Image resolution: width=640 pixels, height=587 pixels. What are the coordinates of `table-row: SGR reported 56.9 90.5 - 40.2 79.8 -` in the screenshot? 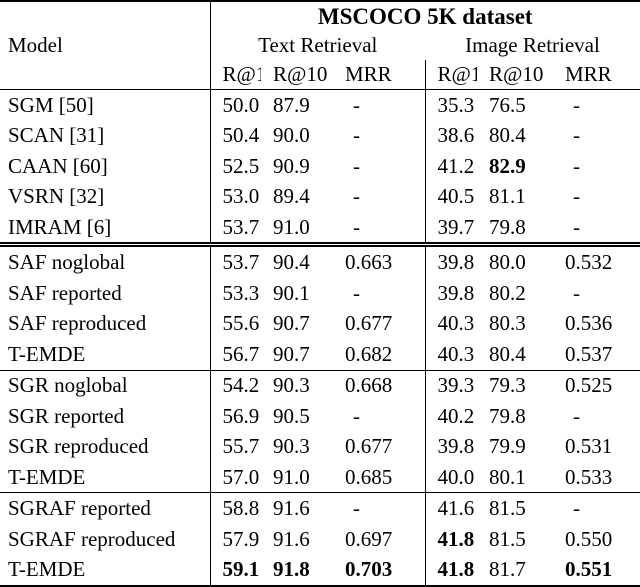 It's located at (320, 416).